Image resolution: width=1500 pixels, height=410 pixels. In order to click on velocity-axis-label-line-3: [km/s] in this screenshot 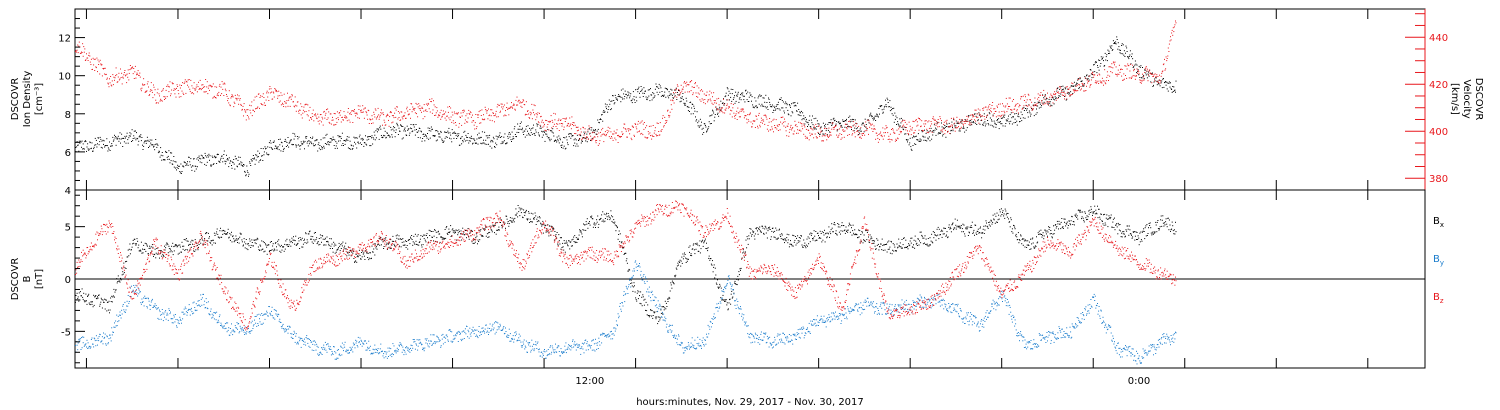, I will do `click(1454, 99)`.